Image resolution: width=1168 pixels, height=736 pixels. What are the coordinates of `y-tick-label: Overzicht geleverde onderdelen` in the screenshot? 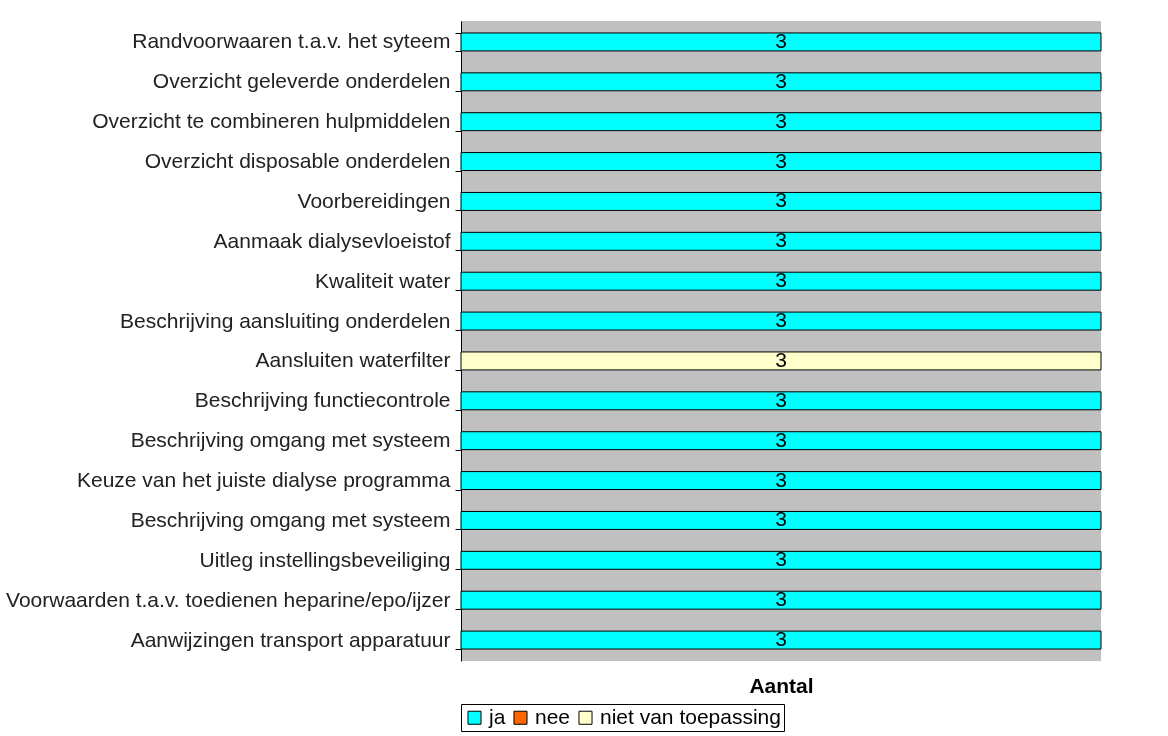 It's located at (301, 81).